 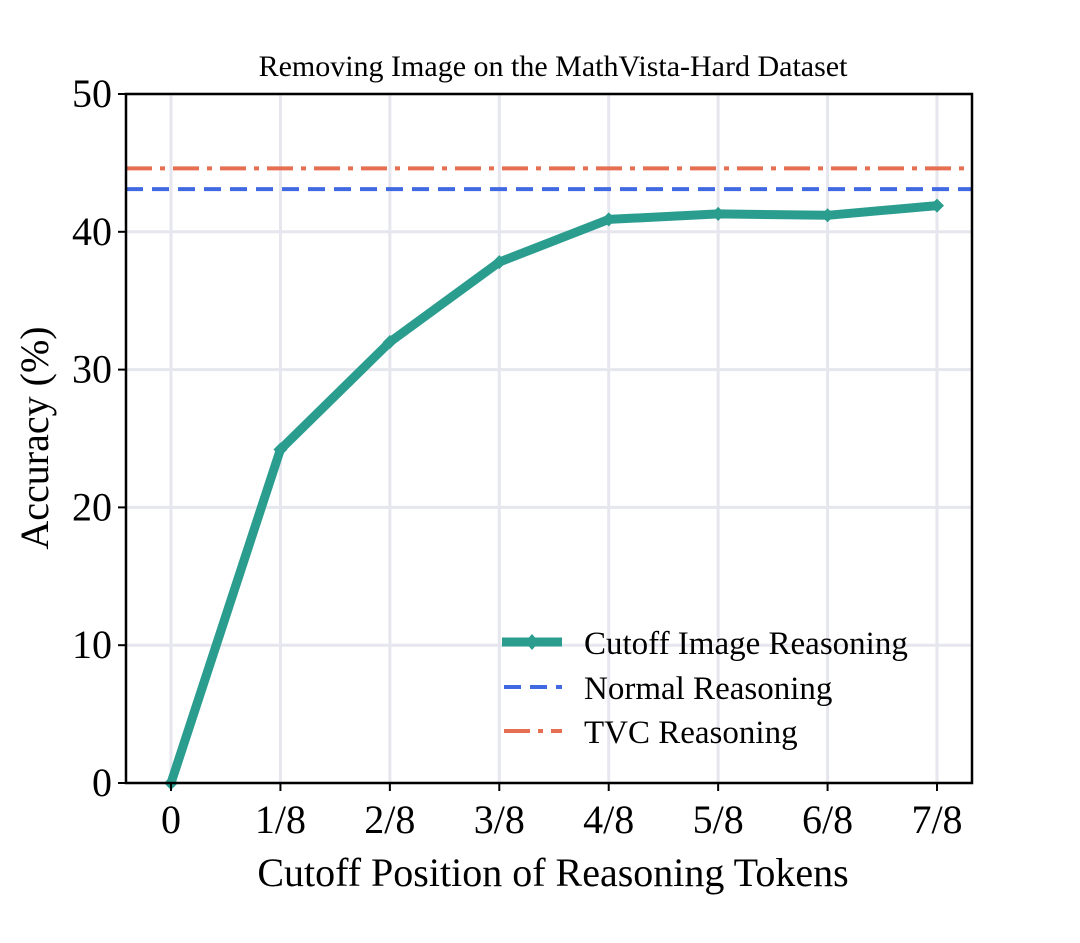 I want to click on legend-item-normal-reasoning: Normal Reasoning, so click(x=668, y=689).